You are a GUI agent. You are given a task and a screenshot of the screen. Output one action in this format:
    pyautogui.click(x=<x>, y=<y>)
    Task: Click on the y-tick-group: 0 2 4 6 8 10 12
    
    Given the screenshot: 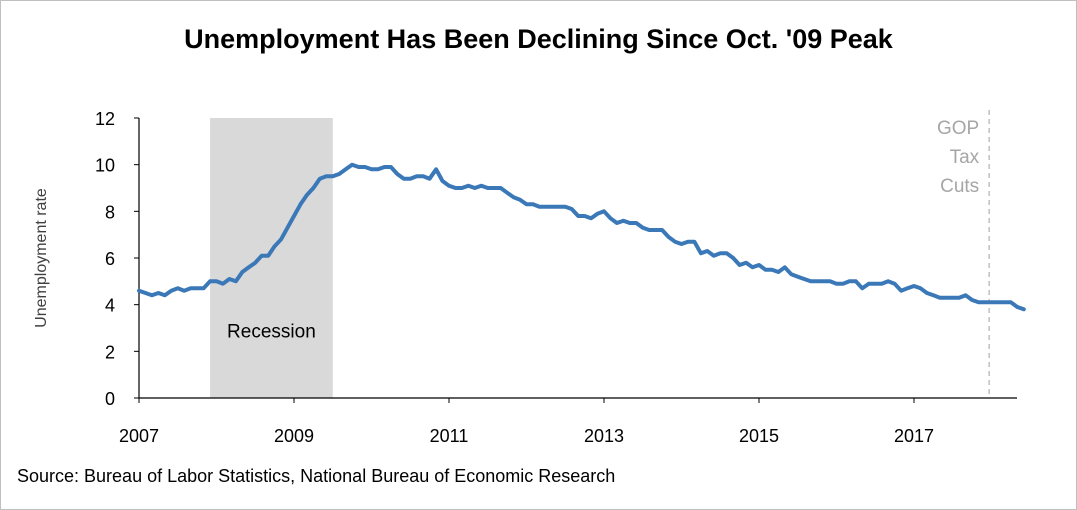 What is the action you would take?
    pyautogui.click(x=117, y=259)
    